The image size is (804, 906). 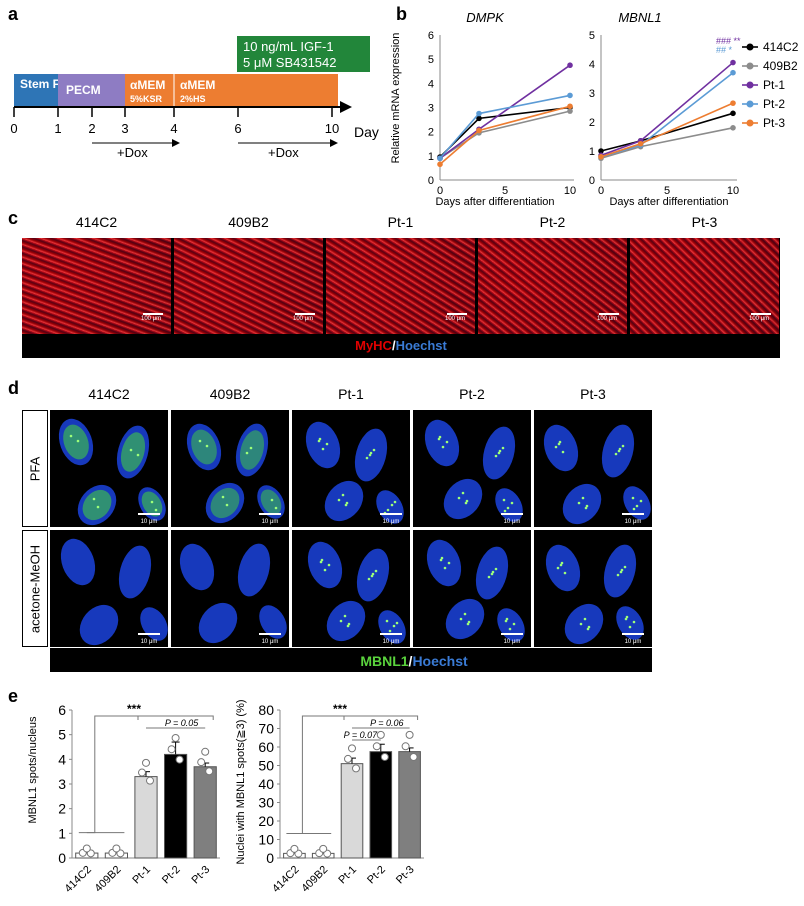 I want to click on caption-bar, so click(x=351, y=660).